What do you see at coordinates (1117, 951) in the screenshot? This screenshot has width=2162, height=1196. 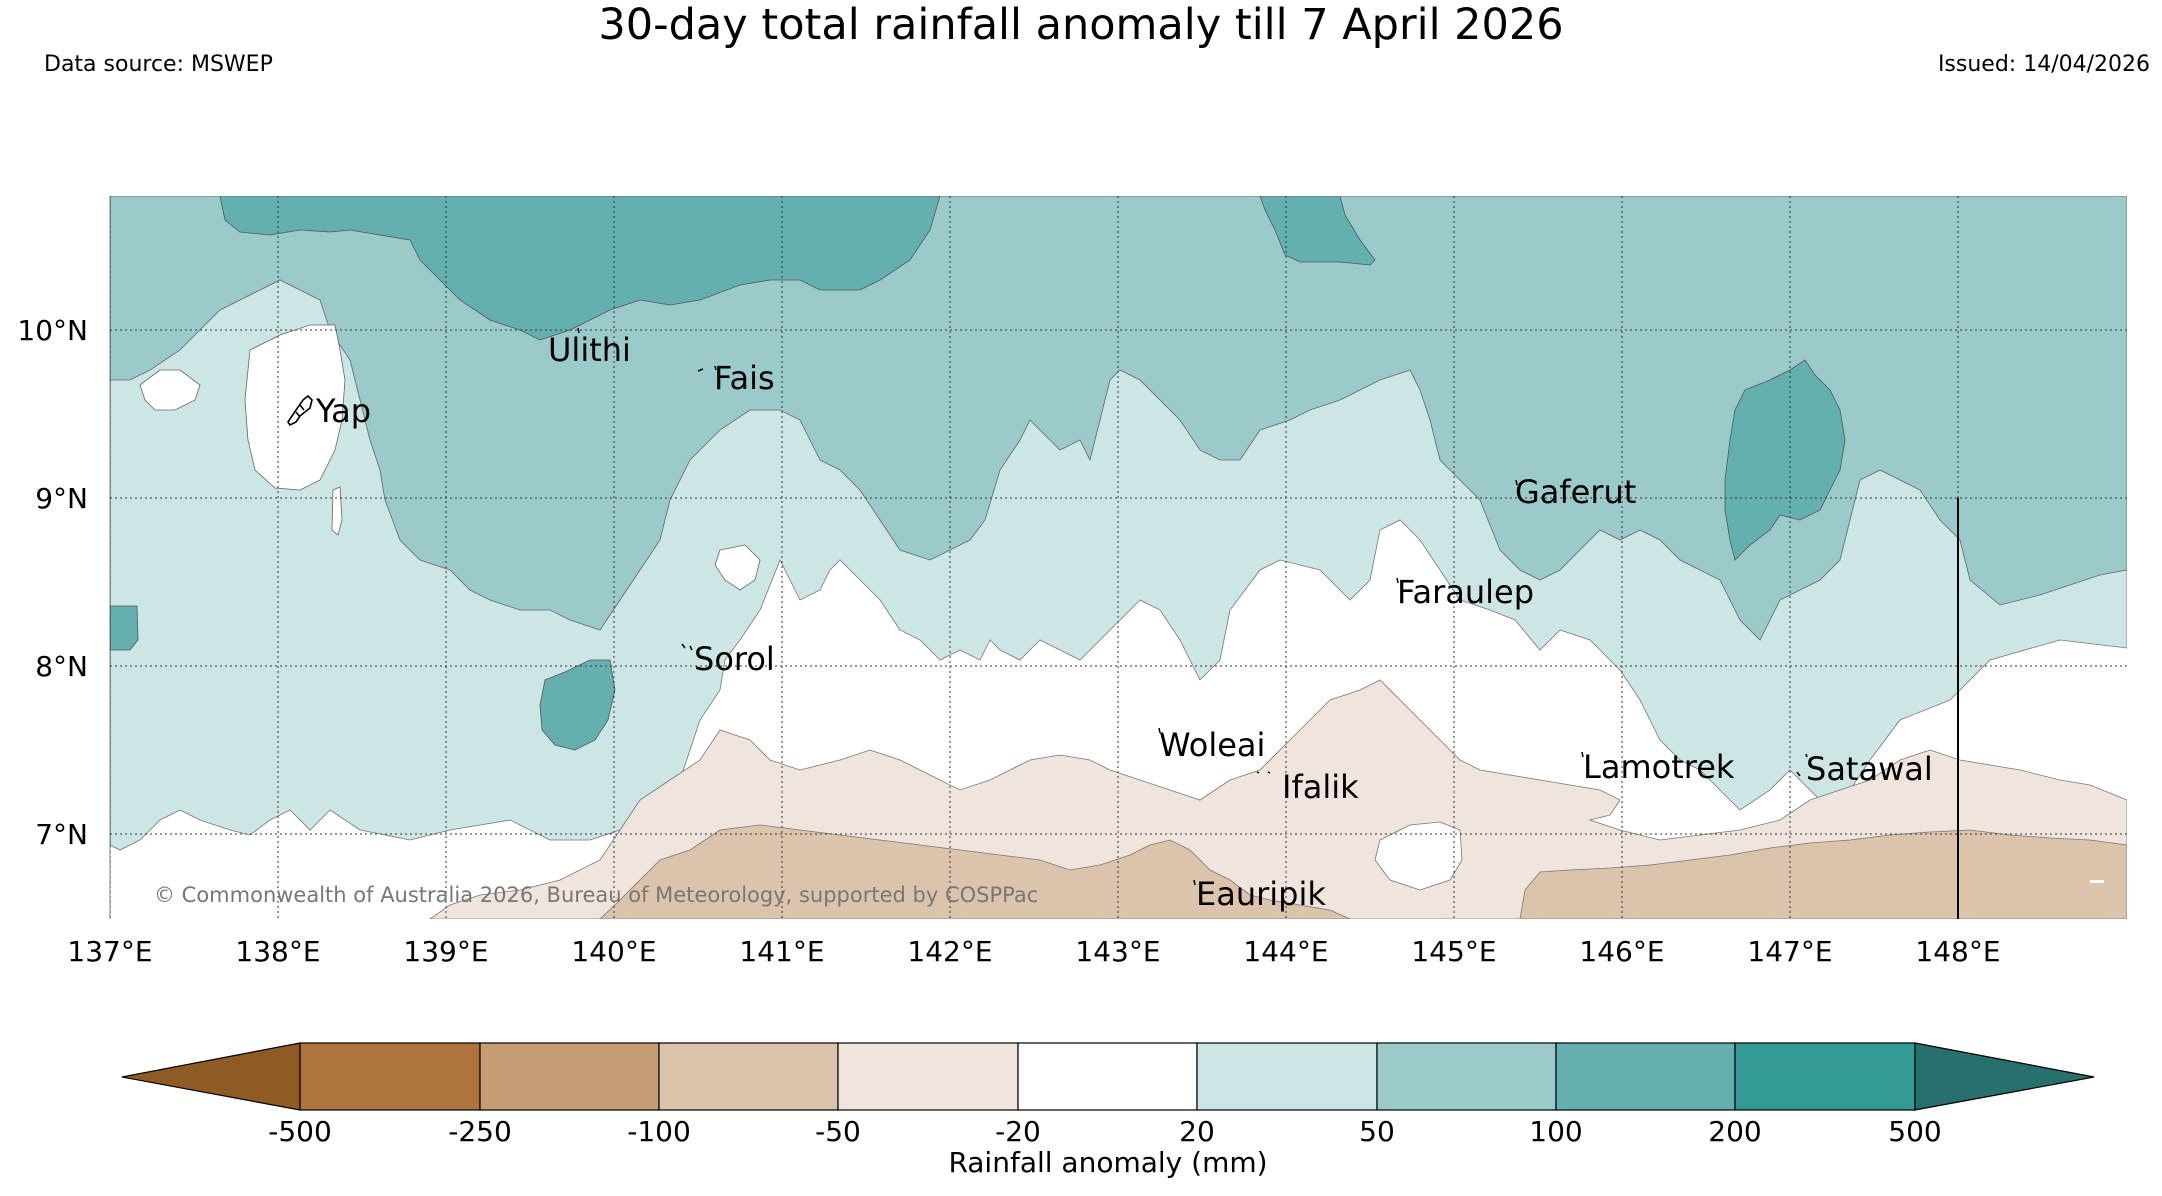 I see `lon-label-143e: 143°E` at bounding box center [1117, 951].